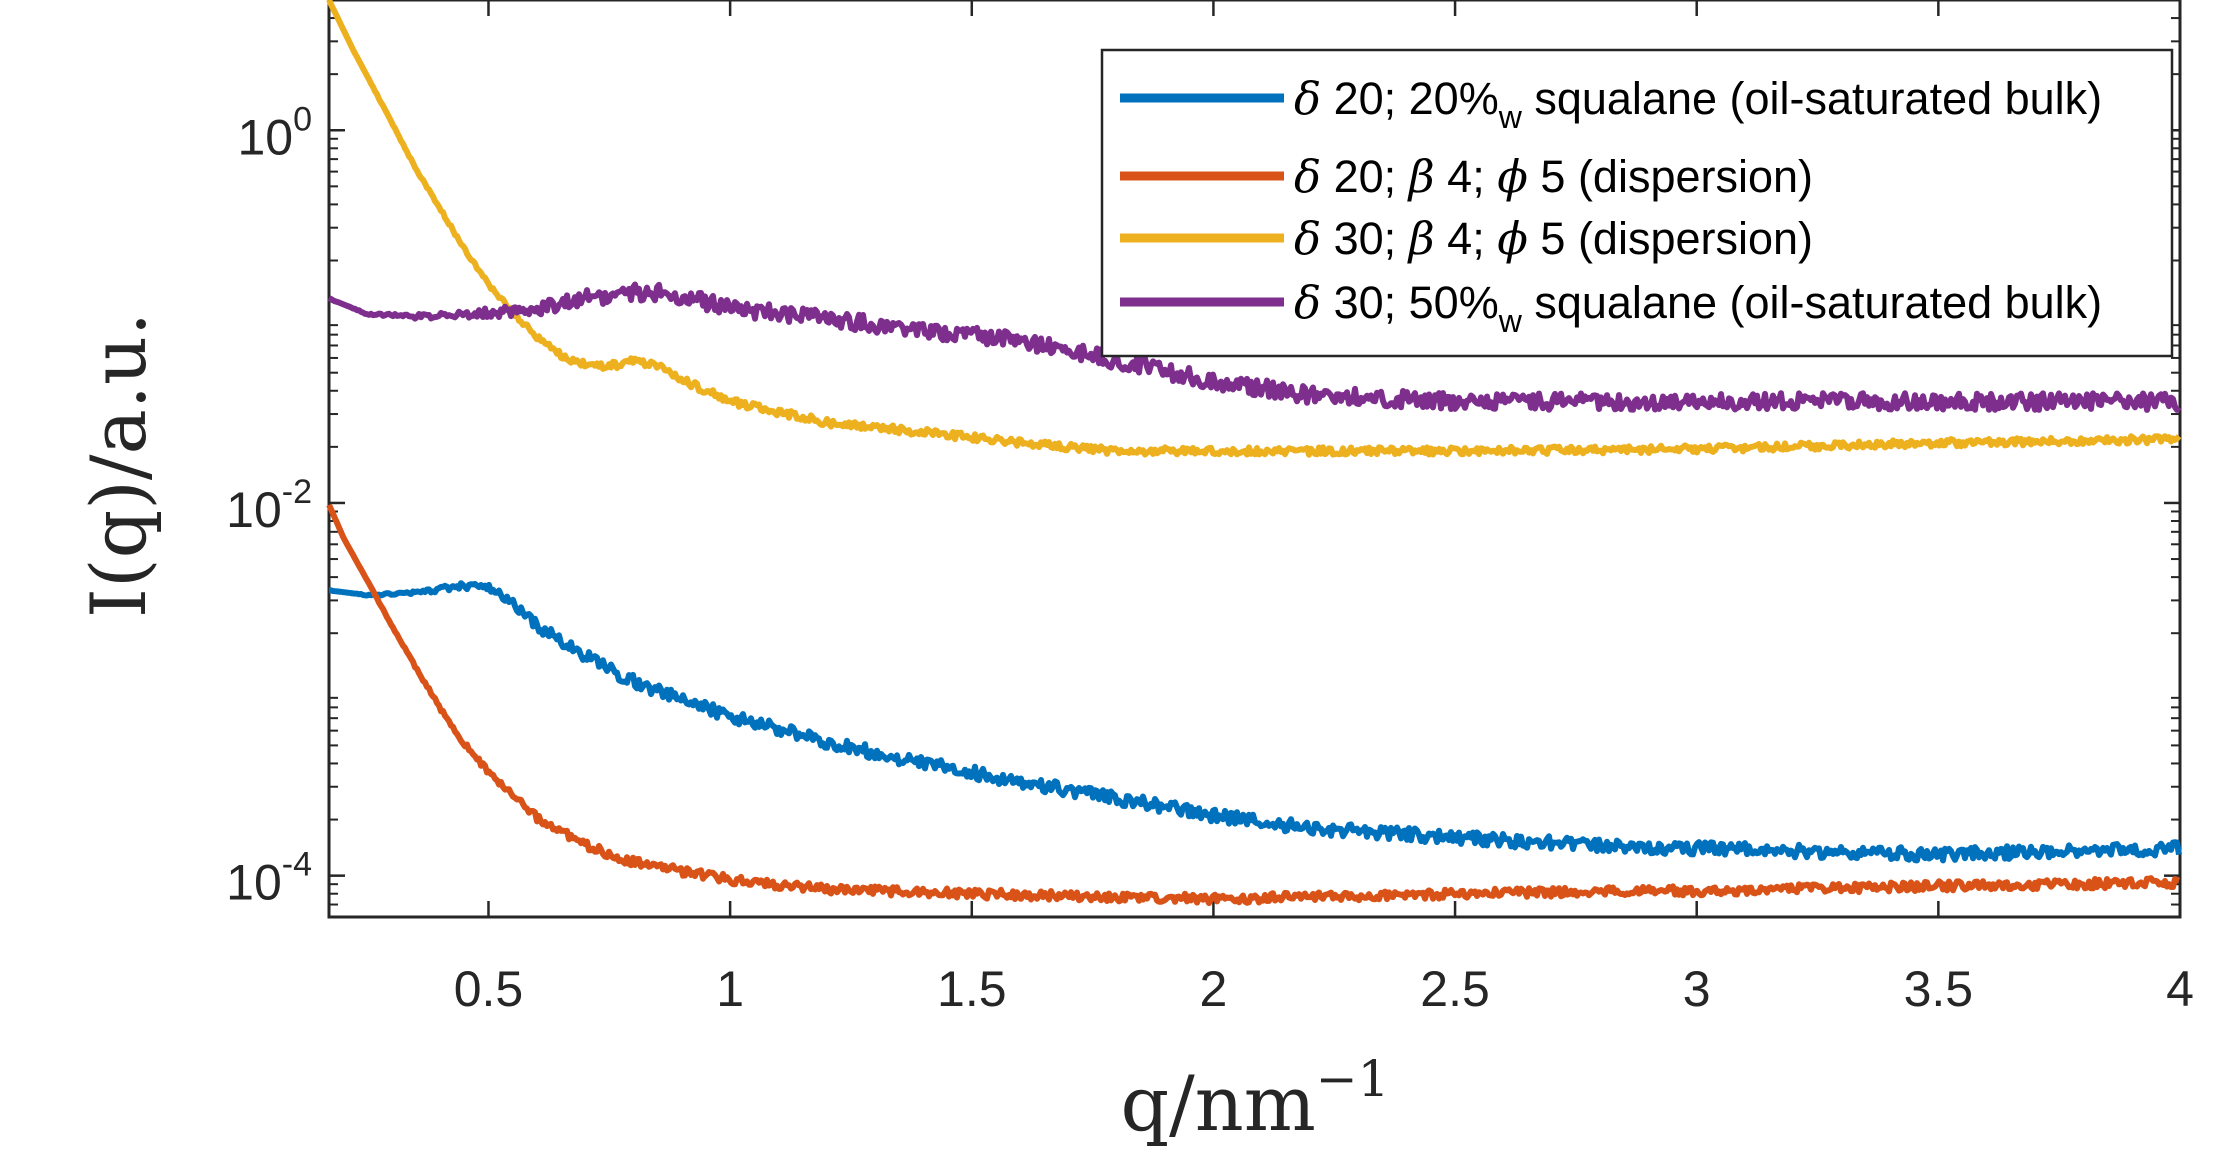 Image resolution: width=2222 pixels, height=1168 pixels. I want to click on x-tick-label: 3, so click(1697, 989).